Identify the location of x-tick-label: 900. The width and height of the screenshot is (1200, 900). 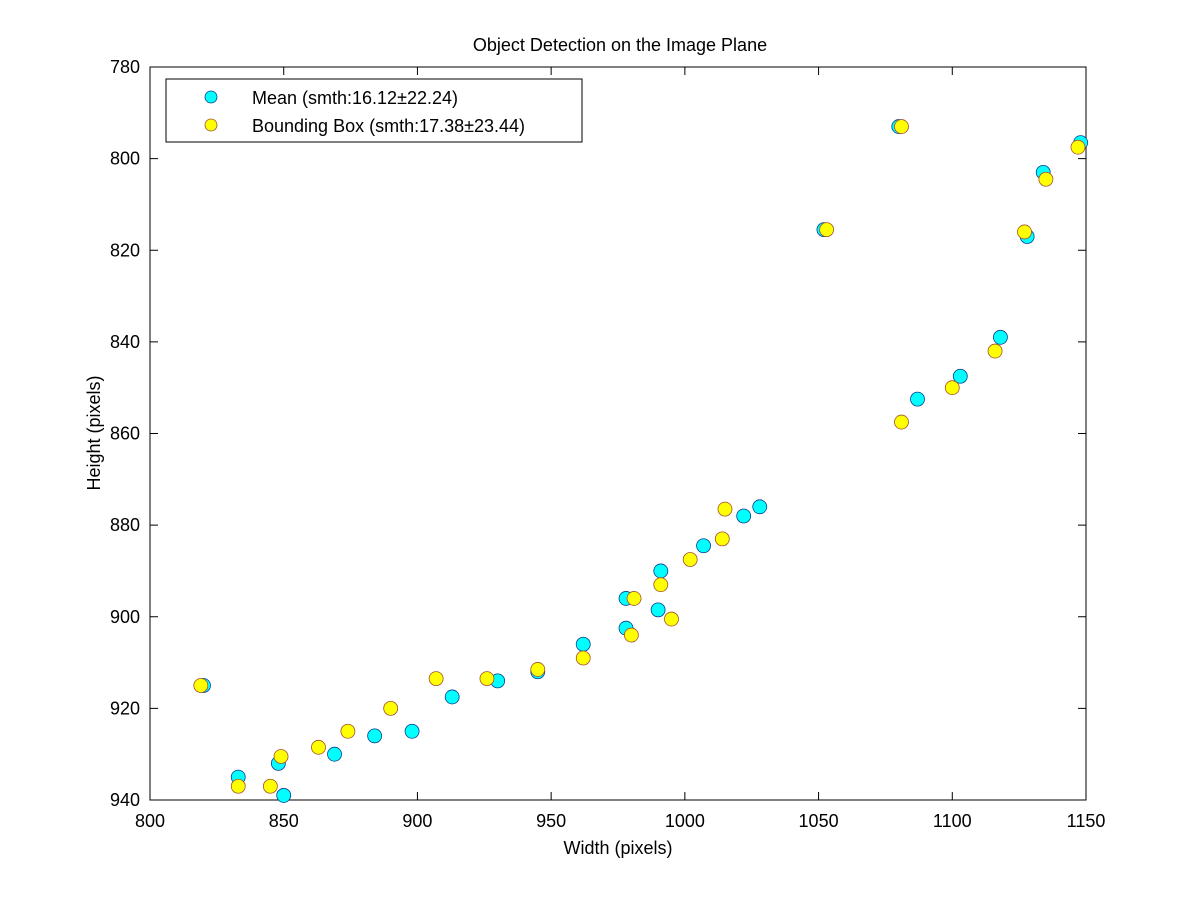
(417, 821).